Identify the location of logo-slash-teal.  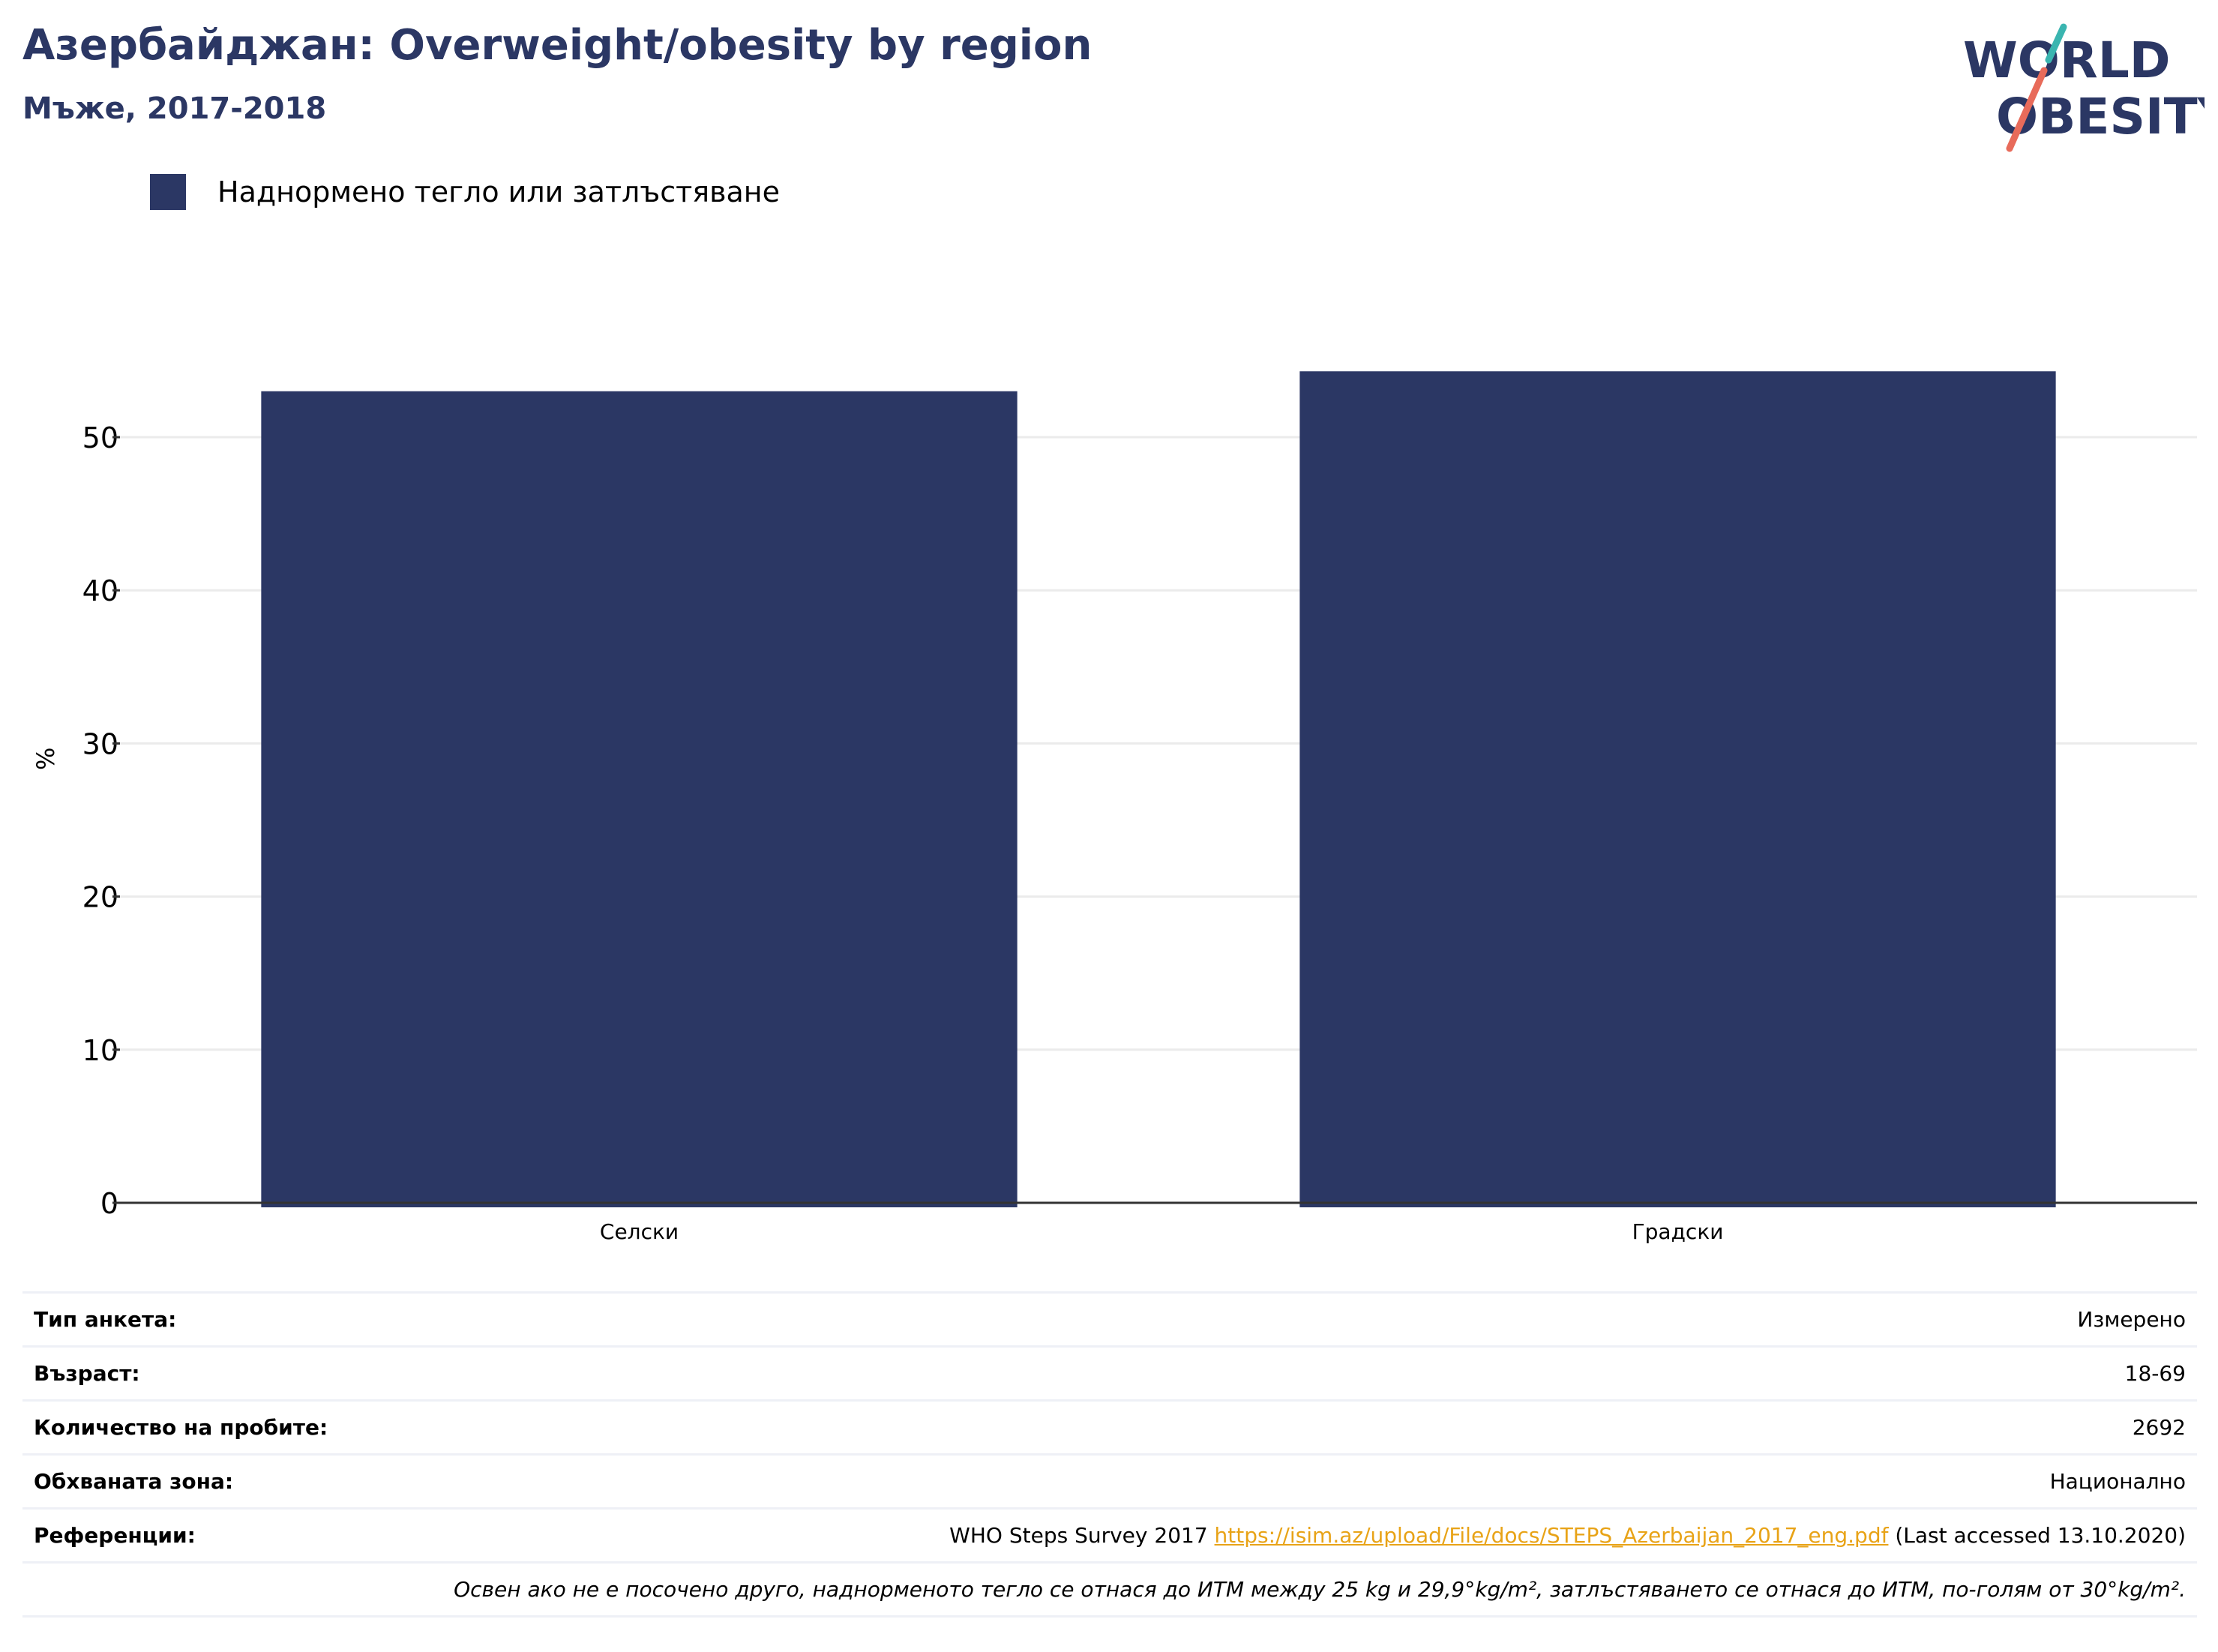
(2056, 43).